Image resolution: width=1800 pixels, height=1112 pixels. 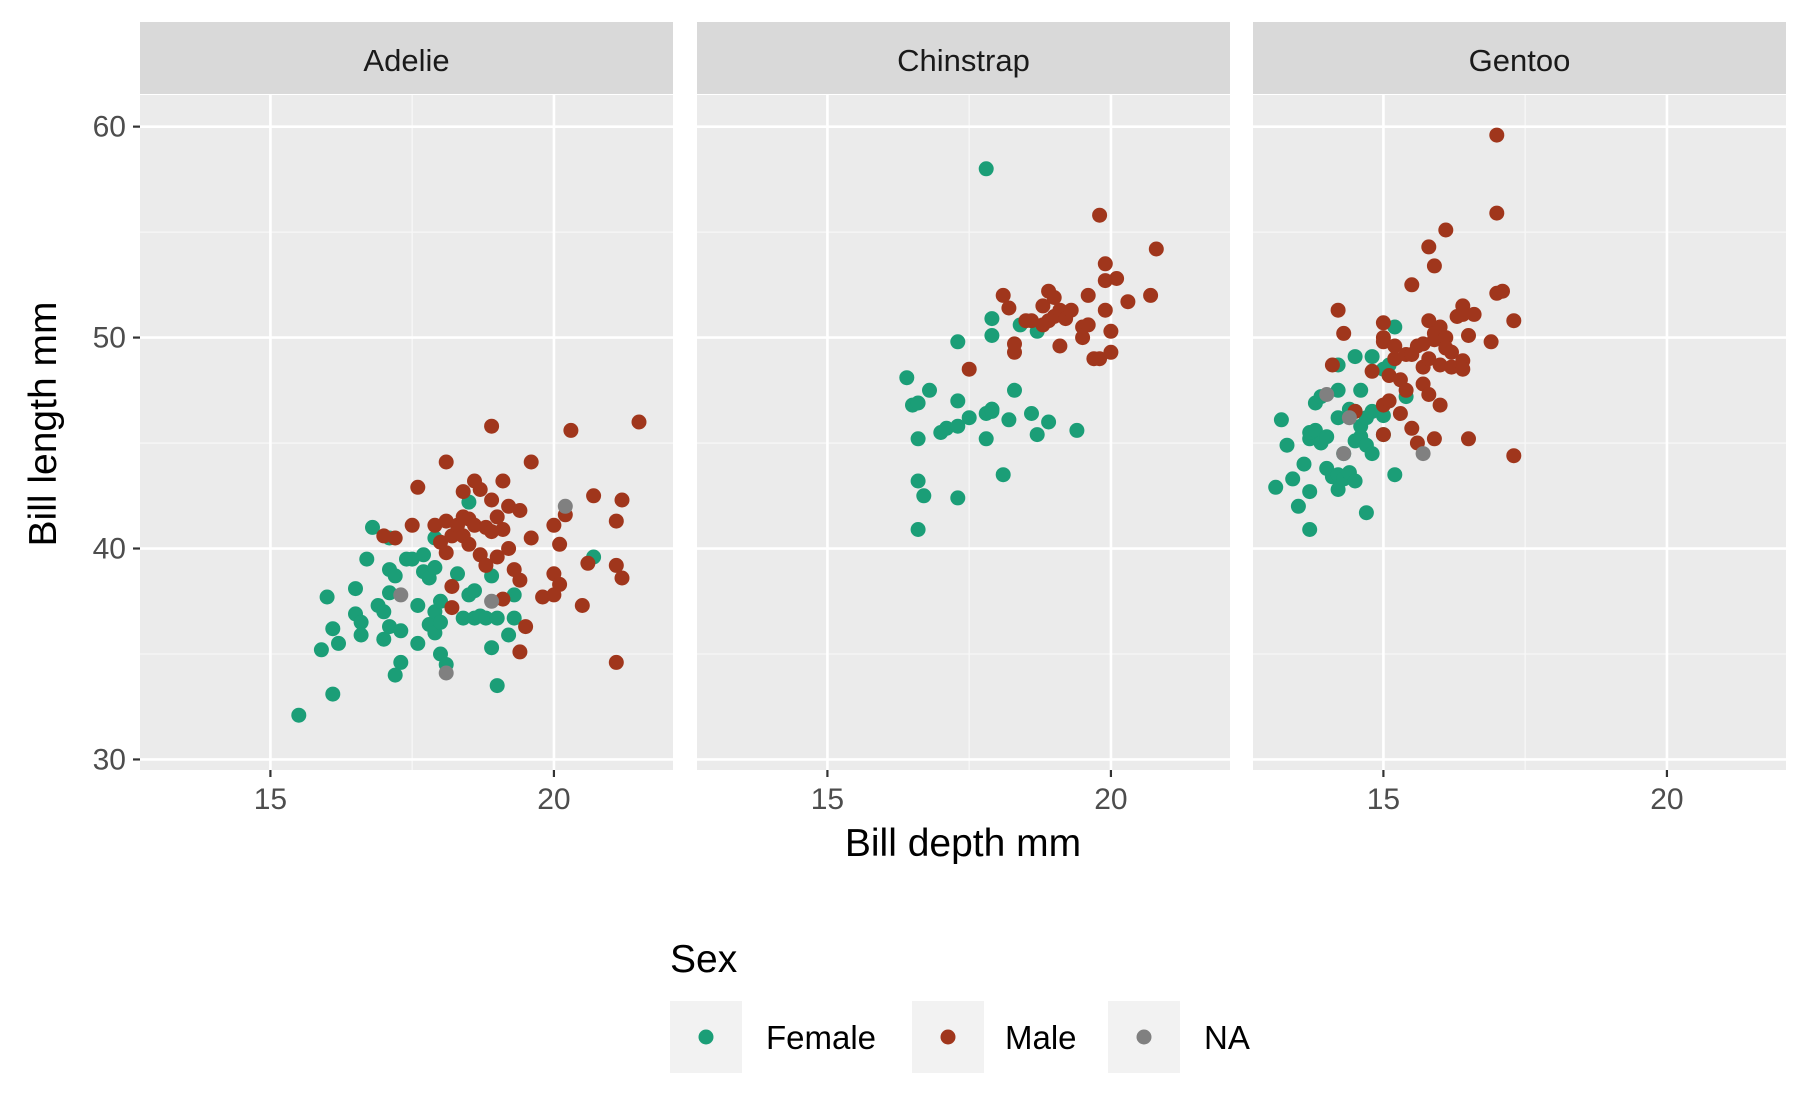 I want to click on legend-label: Male, so click(x=1041, y=1037).